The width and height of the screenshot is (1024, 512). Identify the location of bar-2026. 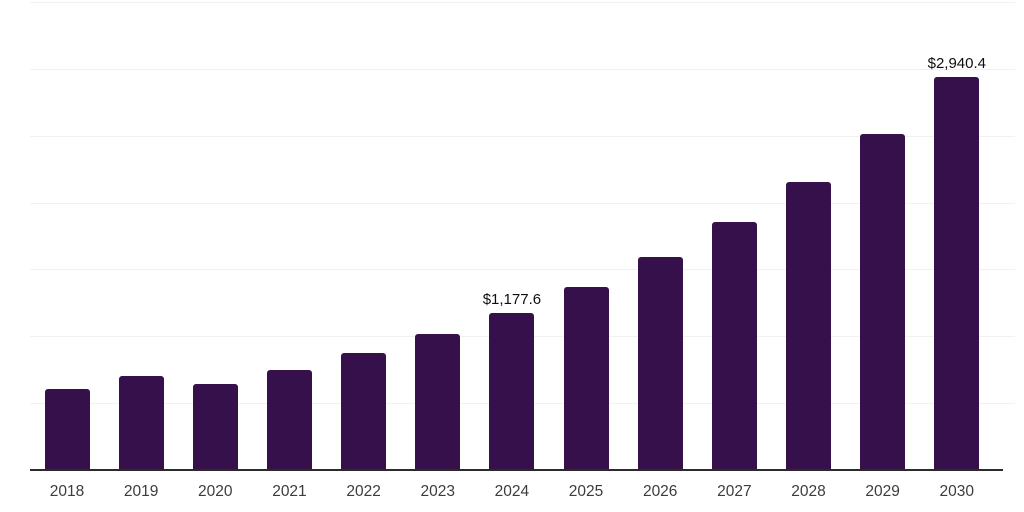
(660, 363).